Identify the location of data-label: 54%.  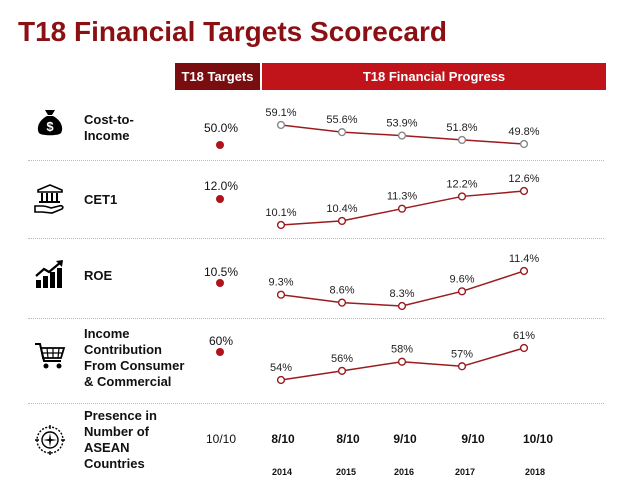
(281, 368).